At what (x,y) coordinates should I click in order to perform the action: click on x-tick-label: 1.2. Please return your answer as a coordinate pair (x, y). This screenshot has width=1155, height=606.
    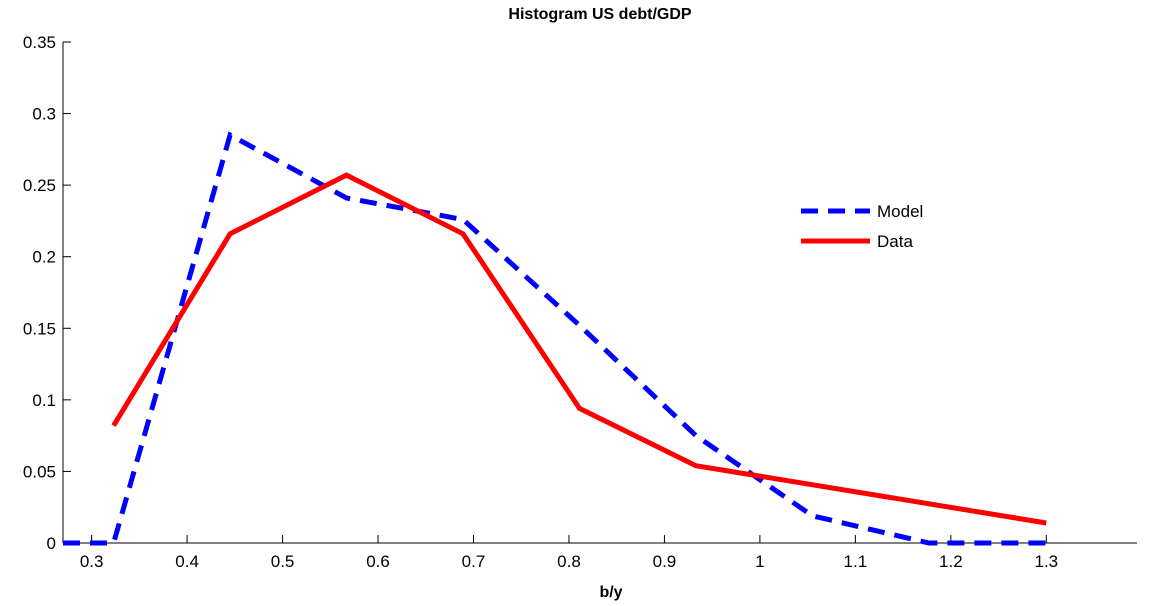
    Looking at the image, I should click on (951, 561).